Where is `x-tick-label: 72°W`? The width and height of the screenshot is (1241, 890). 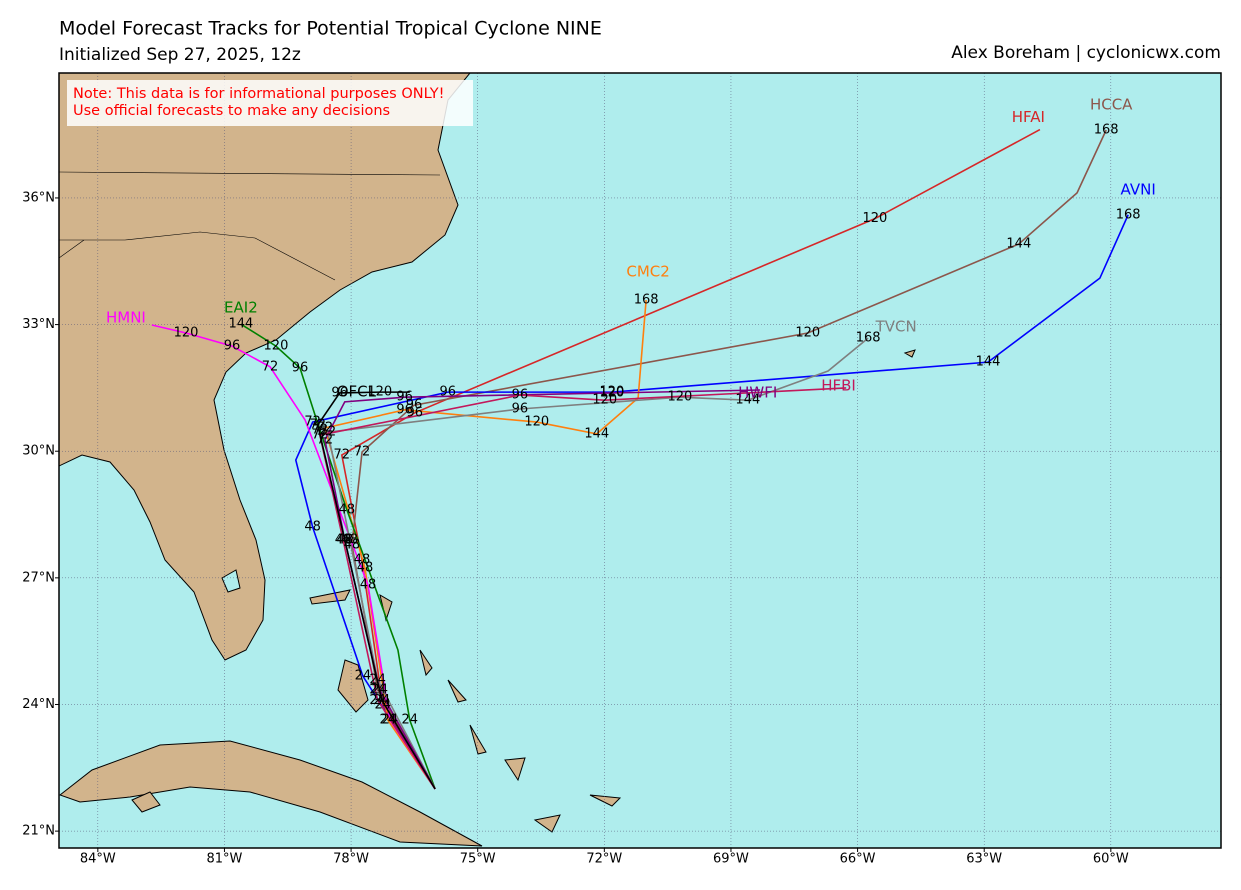
x-tick-label: 72°W is located at coordinates (604, 859).